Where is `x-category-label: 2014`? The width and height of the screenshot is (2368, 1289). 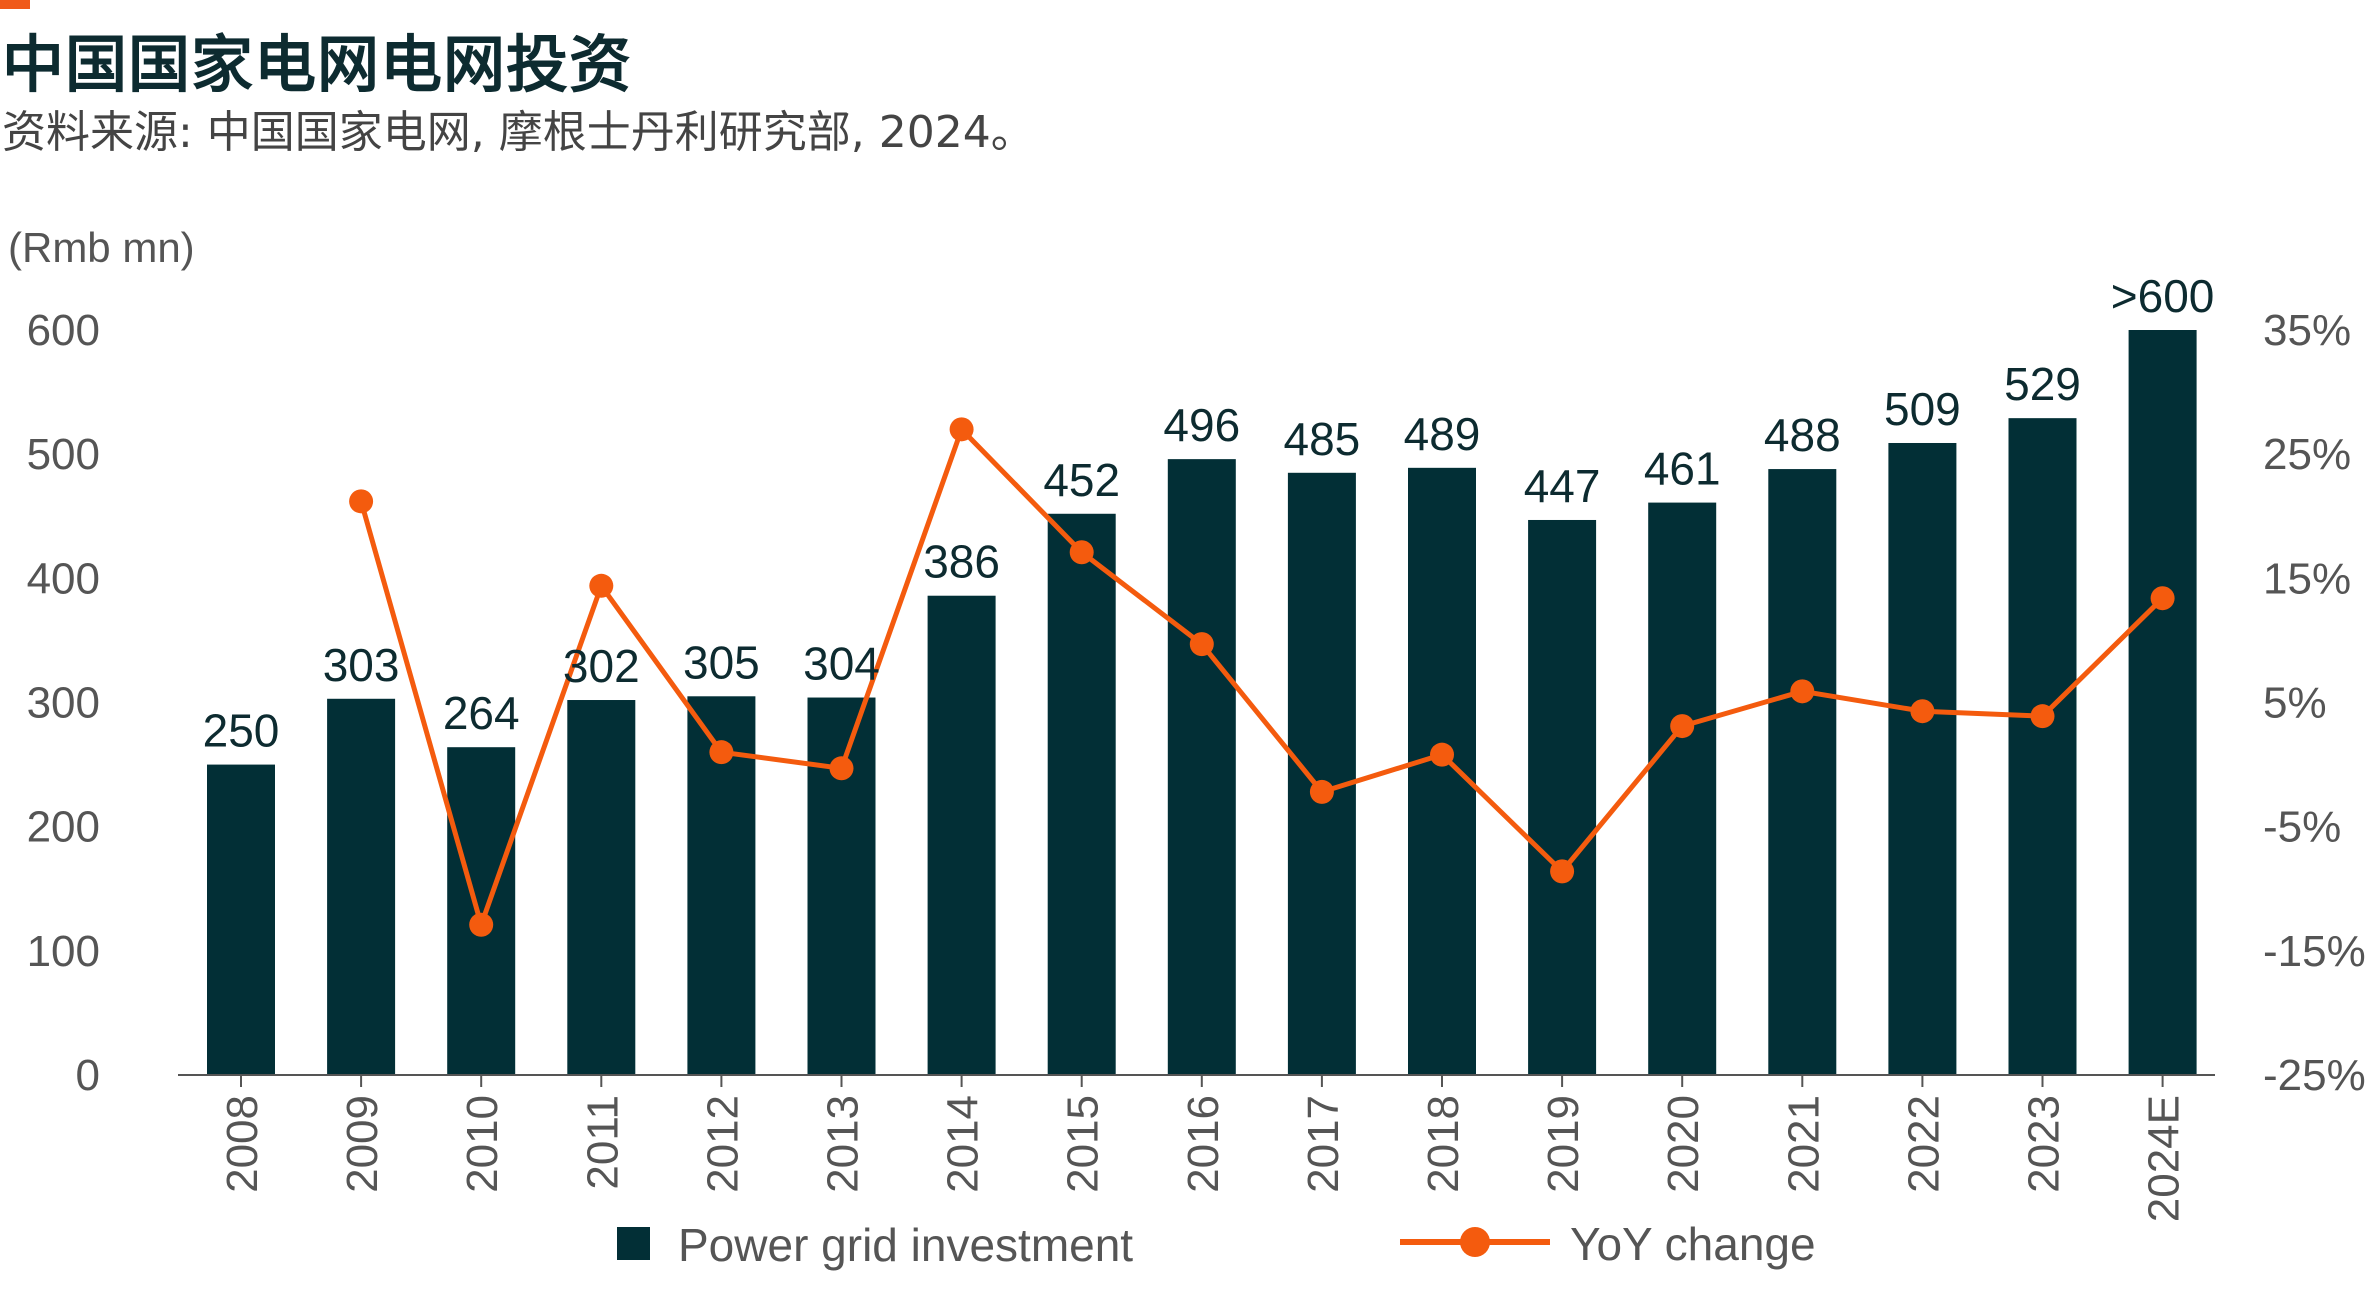
x-category-label: 2014 is located at coordinates (963, 1144).